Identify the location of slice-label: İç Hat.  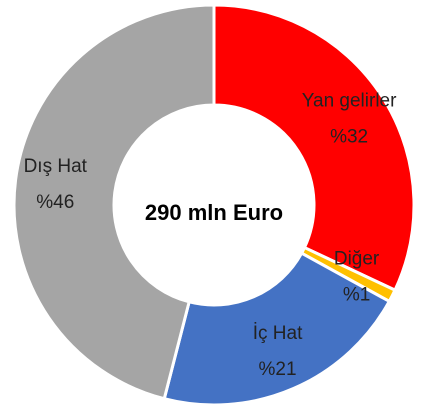
(278, 333).